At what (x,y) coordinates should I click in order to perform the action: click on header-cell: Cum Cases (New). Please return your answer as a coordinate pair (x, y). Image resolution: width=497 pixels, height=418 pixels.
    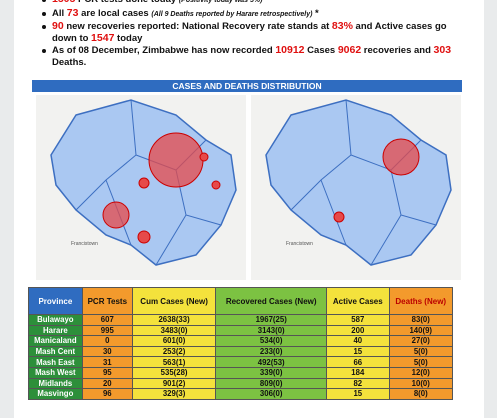
    Looking at the image, I should click on (174, 301).